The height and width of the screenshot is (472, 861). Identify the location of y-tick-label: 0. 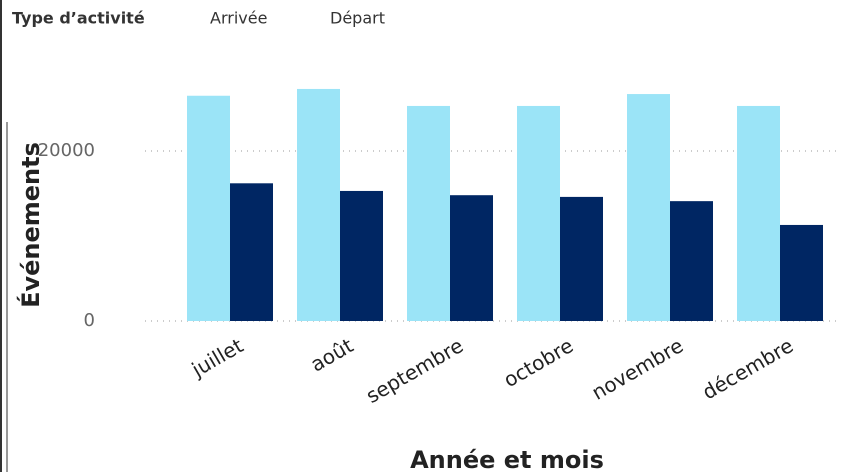
(89, 320).